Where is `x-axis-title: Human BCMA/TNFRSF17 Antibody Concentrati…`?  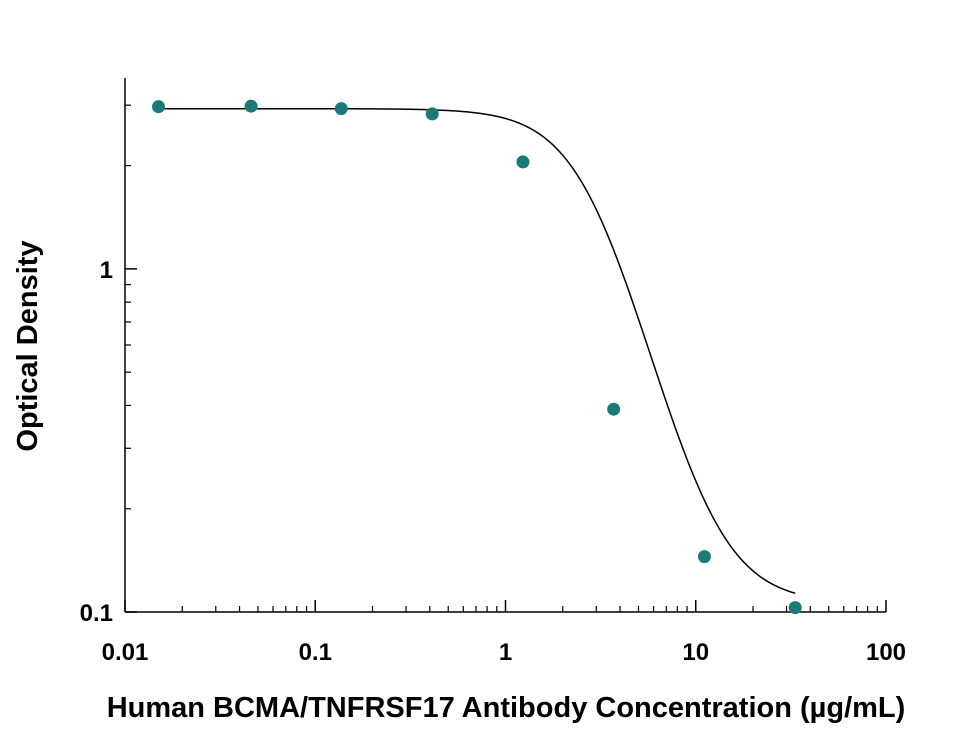
x-axis-title: Human BCMA/TNFRSF17 Antibody Concentrati… is located at coordinates (506, 708).